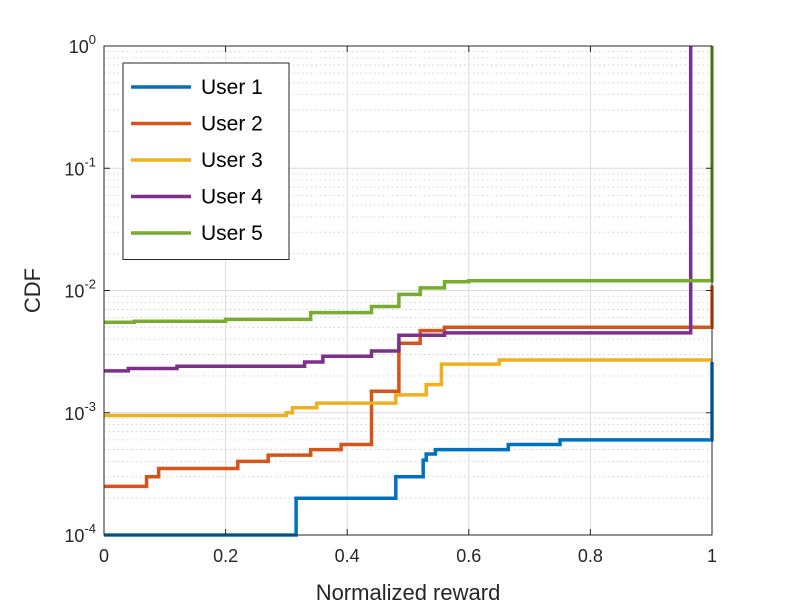 The image size is (789, 610). I want to click on legend-label-user-1: User 1, so click(232, 87).